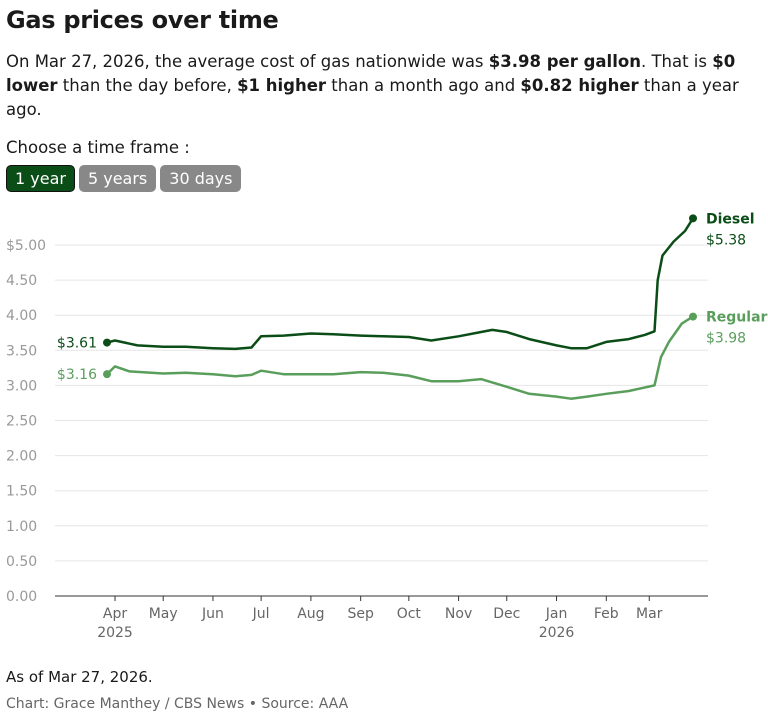  Describe the element at coordinates (21, 316) in the screenshot. I see `y-tick-label: 4.00` at that location.